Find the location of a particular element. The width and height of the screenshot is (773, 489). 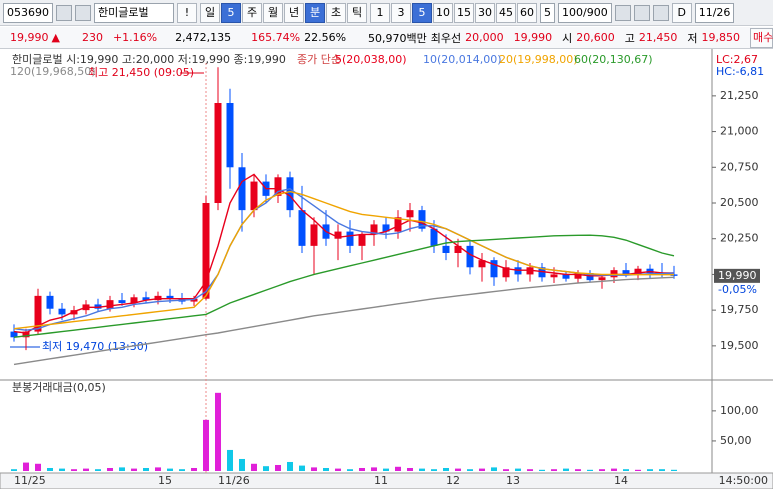

hc-label: HC:-6,81 is located at coordinates (740, 71).